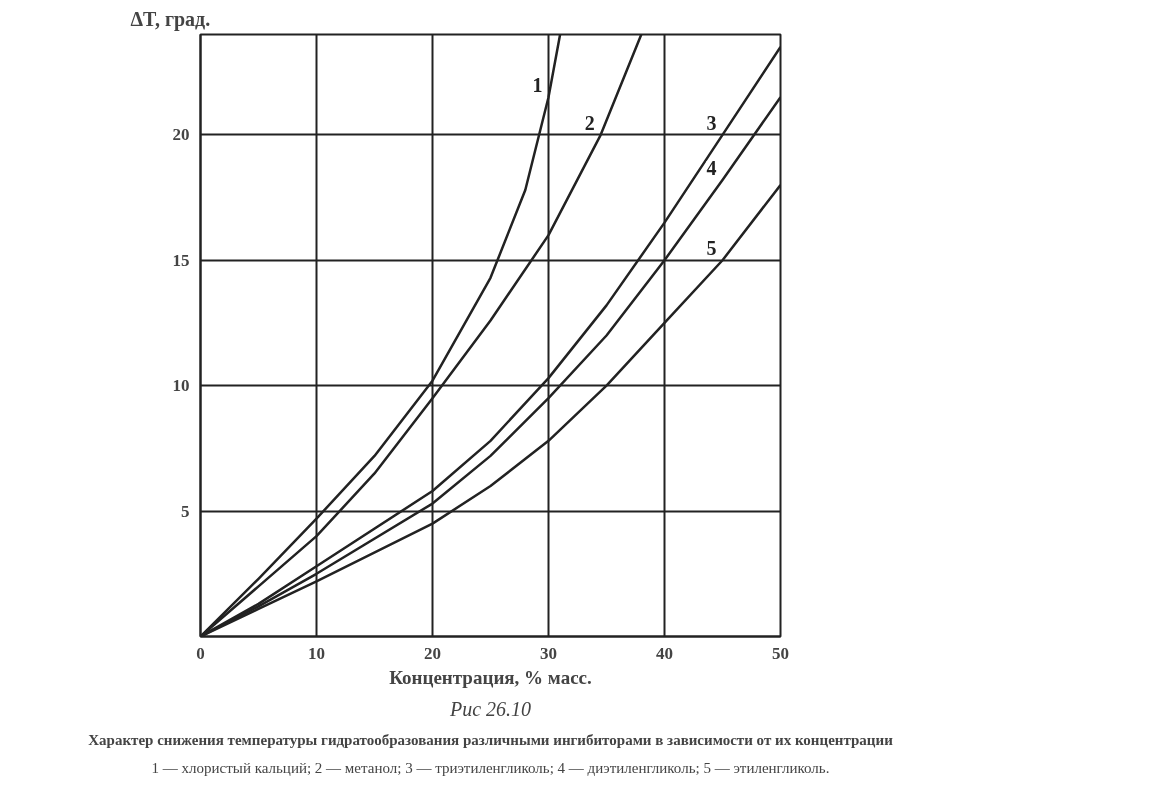 The width and height of the screenshot is (1166, 800). Describe the element at coordinates (491, 739) in the screenshot. I see `text: Характер снижения температуры гидратообразования различными ингибиторами в зависимости от их концентрации` at that location.